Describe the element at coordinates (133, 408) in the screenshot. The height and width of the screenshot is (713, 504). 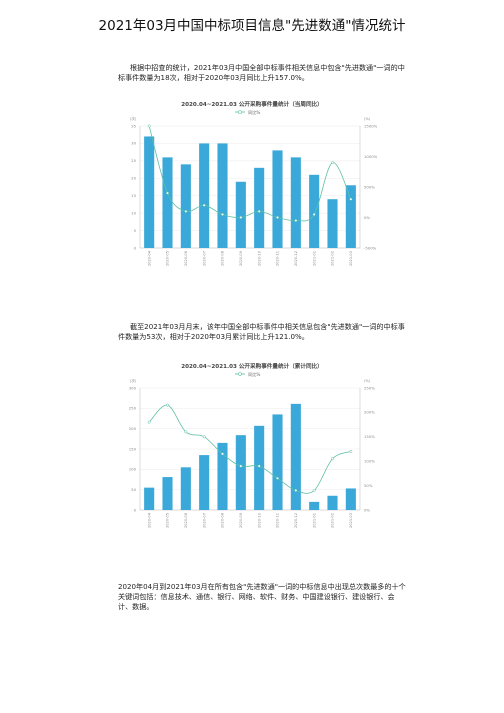
I see `y-tick-label: 250` at that location.